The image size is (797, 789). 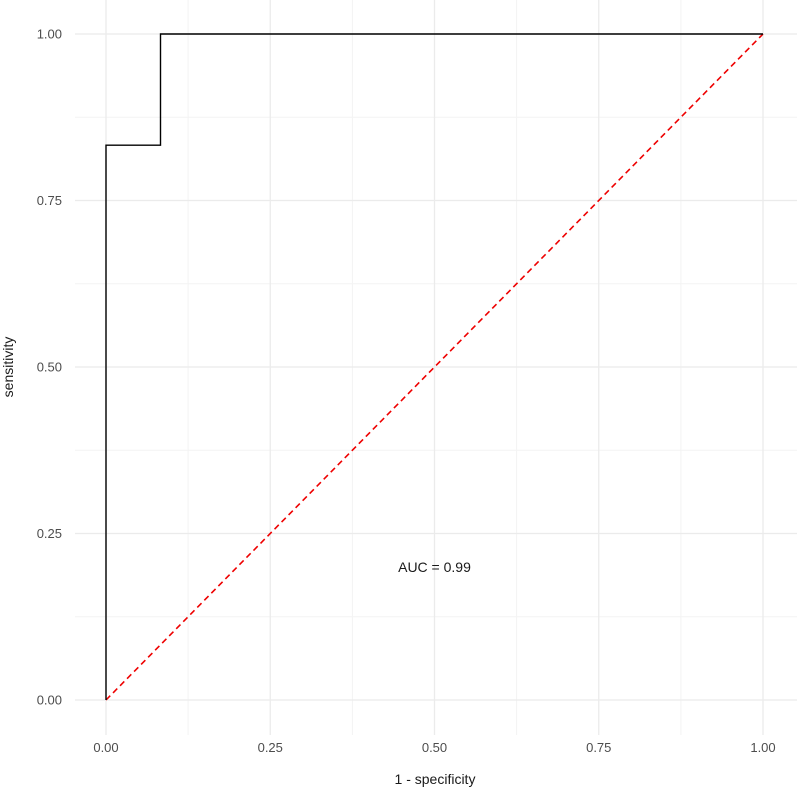 I want to click on y-tick-label: 0.75, so click(x=49, y=200).